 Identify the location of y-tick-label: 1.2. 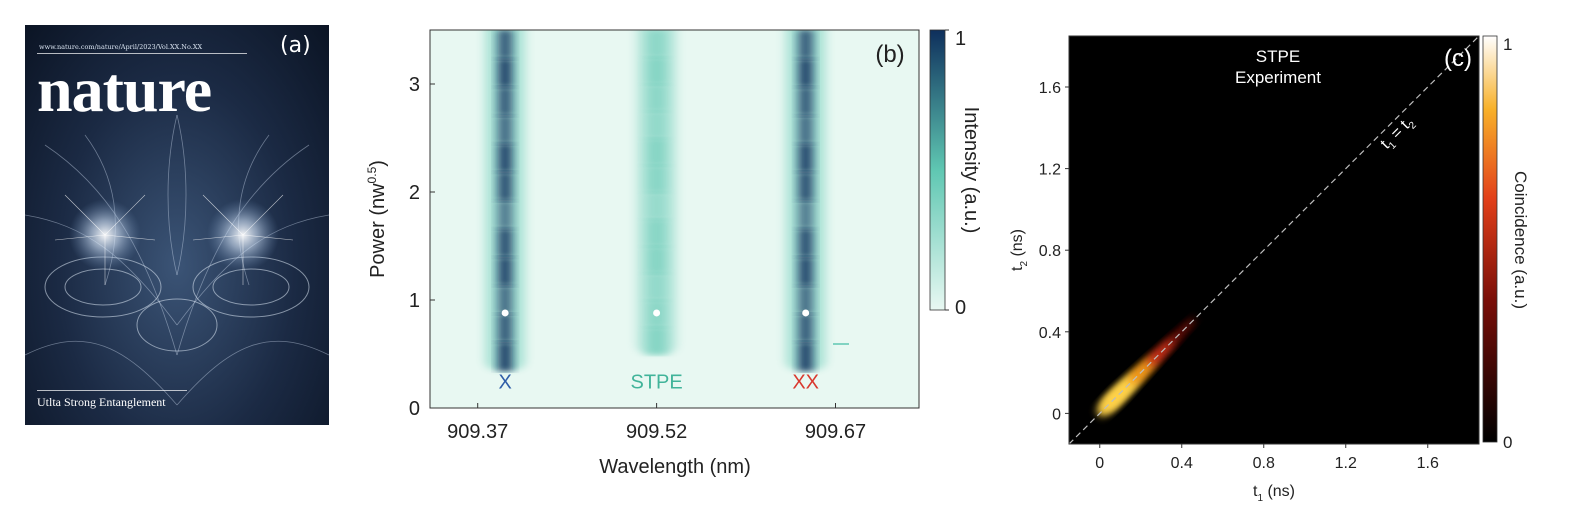
(1050, 170).